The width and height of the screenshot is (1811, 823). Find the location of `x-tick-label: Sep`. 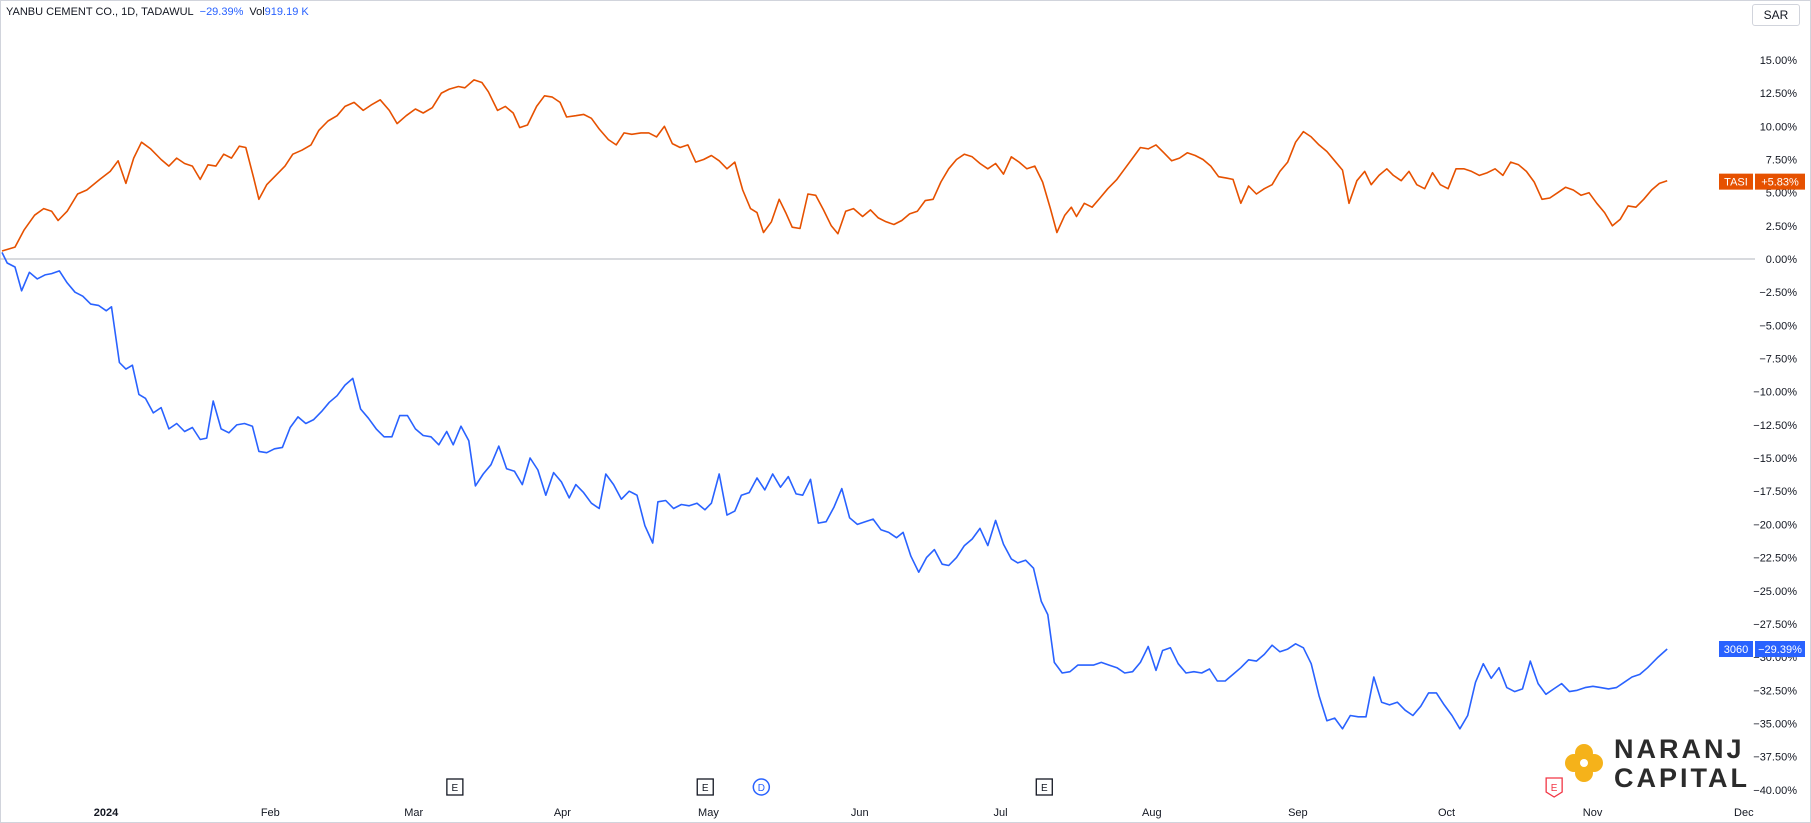

x-tick-label: Sep is located at coordinates (1298, 813).